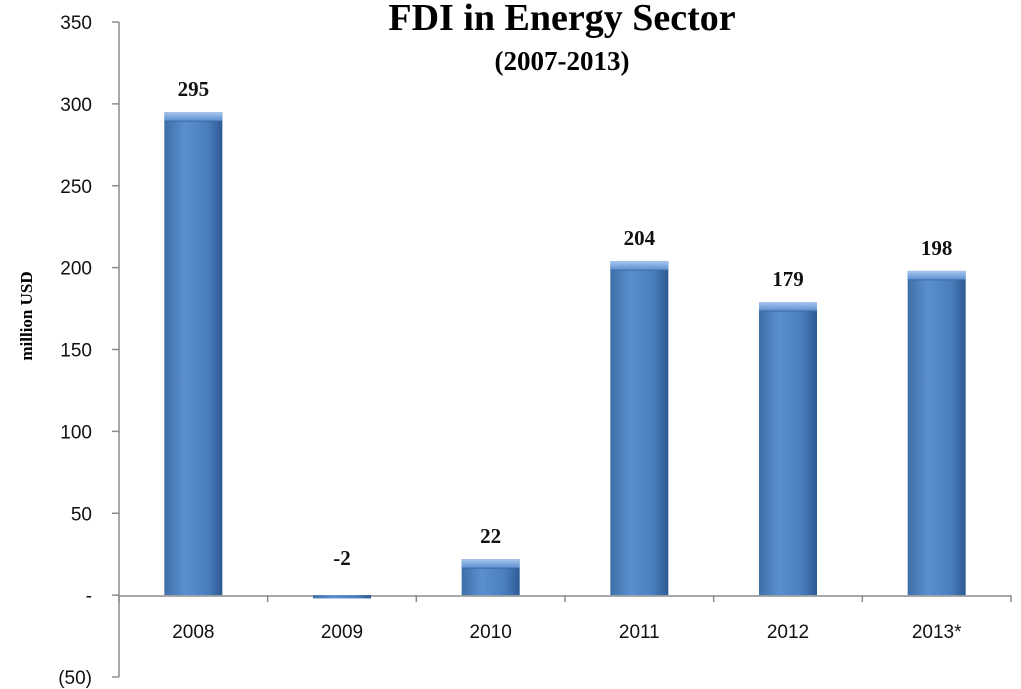 The image size is (1021, 689). I want to click on data-label: 179, so click(788, 279).